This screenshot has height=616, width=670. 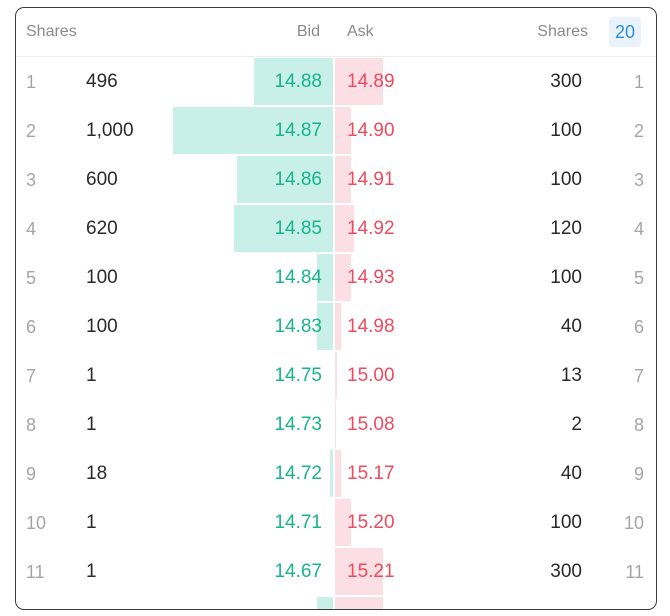 What do you see at coordinates (298, 375) in the screenshot?
I see `bid-price: 14.75` at bounding box center [298, 375].